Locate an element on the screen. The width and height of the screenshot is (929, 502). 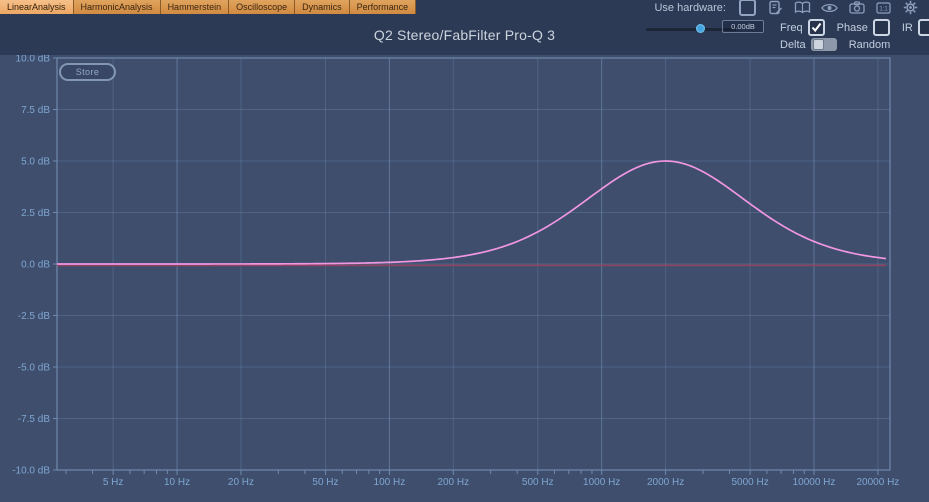
gain-slider-track is located at coordinates (691, 29).